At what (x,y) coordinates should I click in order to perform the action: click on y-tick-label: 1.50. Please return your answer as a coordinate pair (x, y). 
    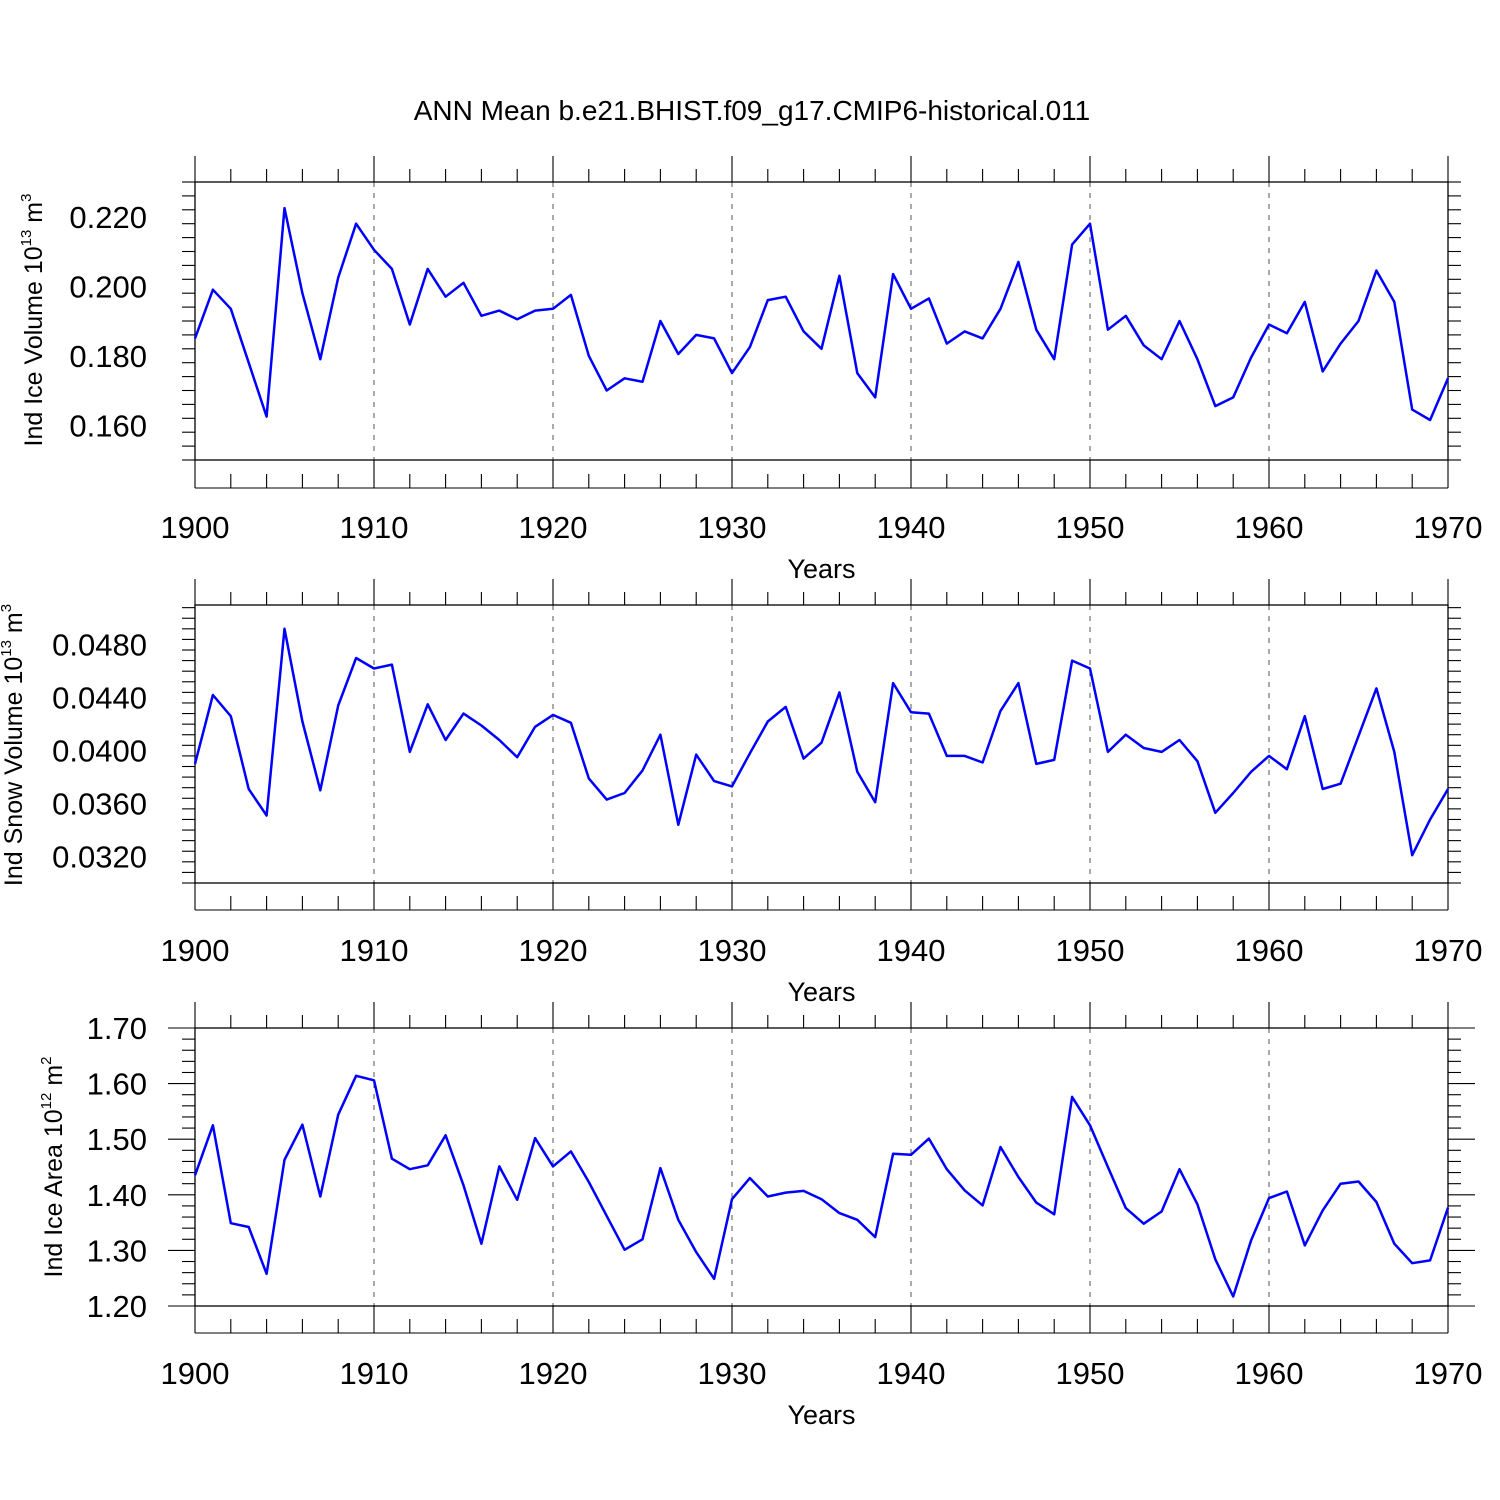
    Looking at the image, I should click on (117, 1139).